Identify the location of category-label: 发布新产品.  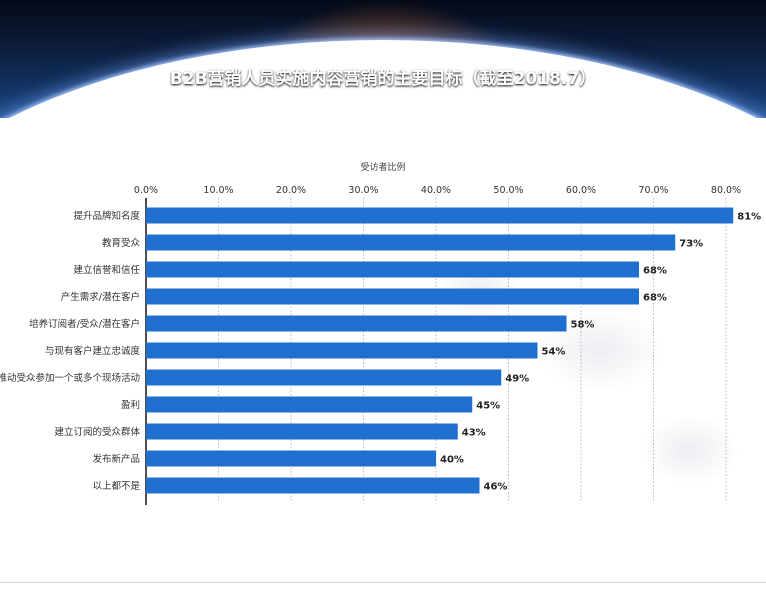
(116, 459).